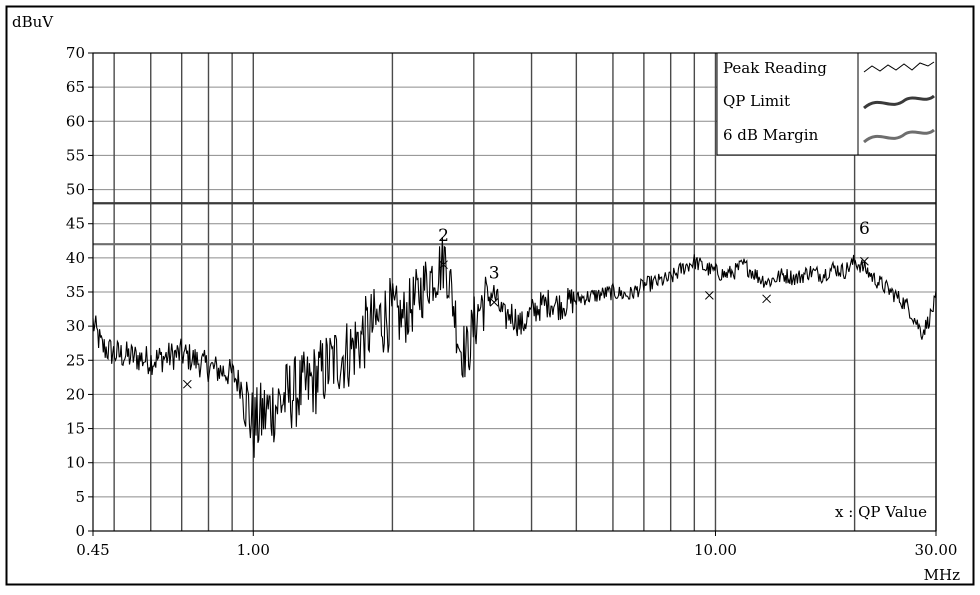 The width and height of the screenshot is (980, 595). Describe the element at coordinates (75, 190) in the screenshot. I see `y-tick-label: 50` at that location.